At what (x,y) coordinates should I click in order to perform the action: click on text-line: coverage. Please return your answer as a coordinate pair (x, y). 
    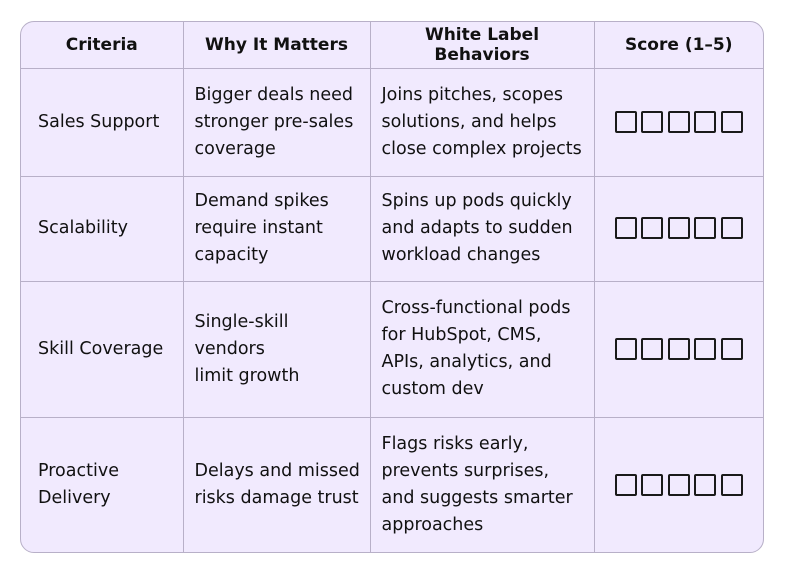
    Looking at the image, I should click on (235, 148).